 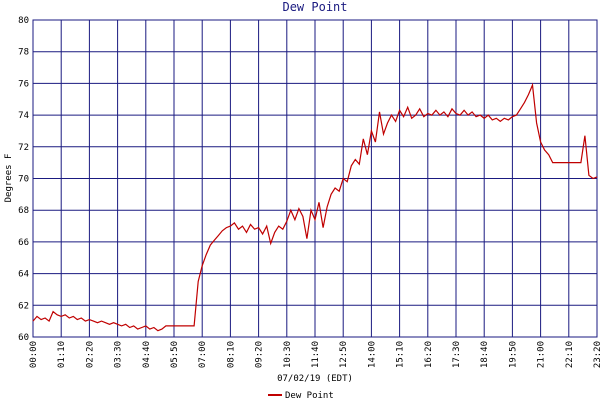 What do you see at coordinates (596, 354) in the screenshot?
I see `x-tick-label: 23:20` at bounding box center [596, 354].